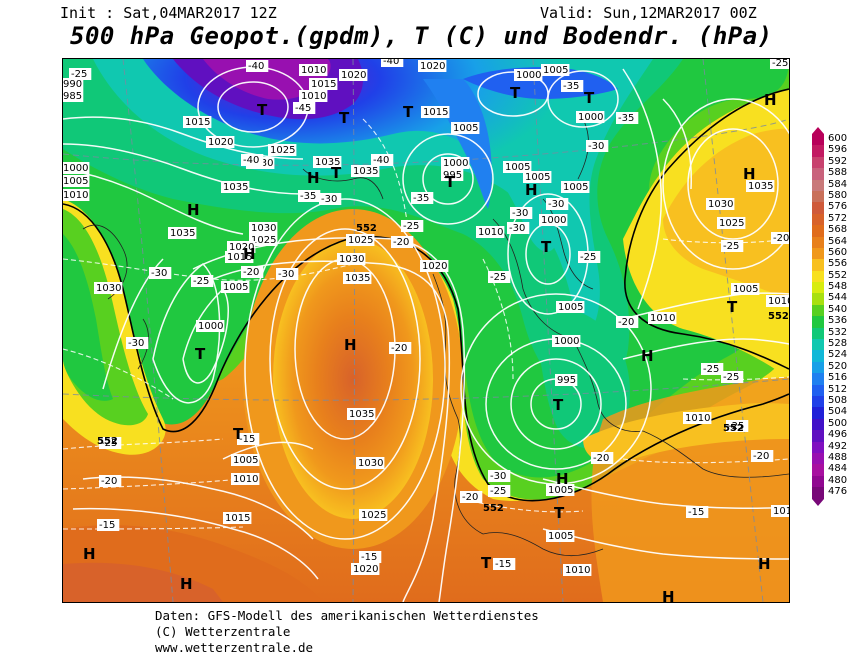 This screenshot has height=657, width=850. What do you see at coordinates (351, 259) in the screenshot?
I see `pressure-label: 1030` at bounding box center [351, 259].